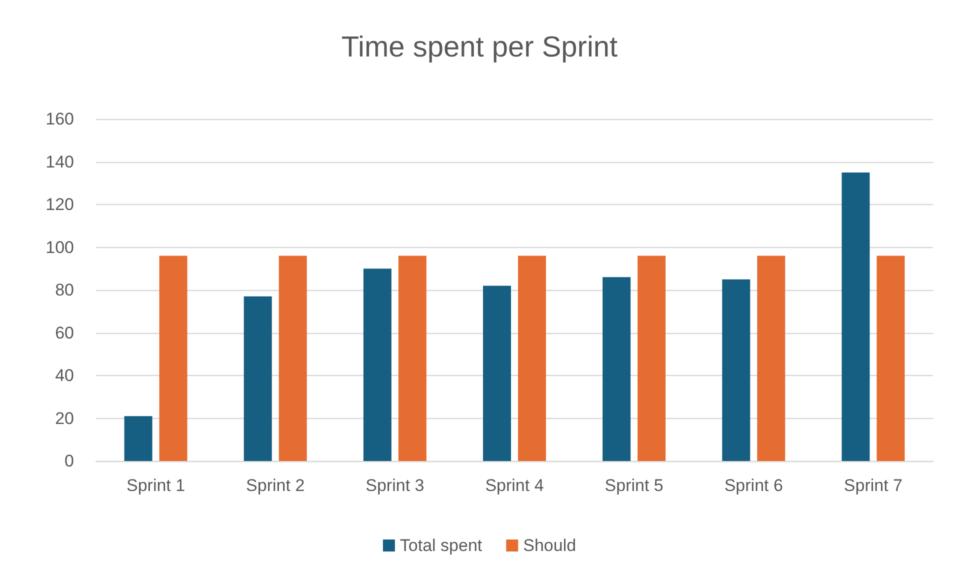 The width and height of the screenshot is (959, 585). Describe the element at coordinates (873, 485) in the screenshot. I see `x-tick-label: Sprint 7` at that location.